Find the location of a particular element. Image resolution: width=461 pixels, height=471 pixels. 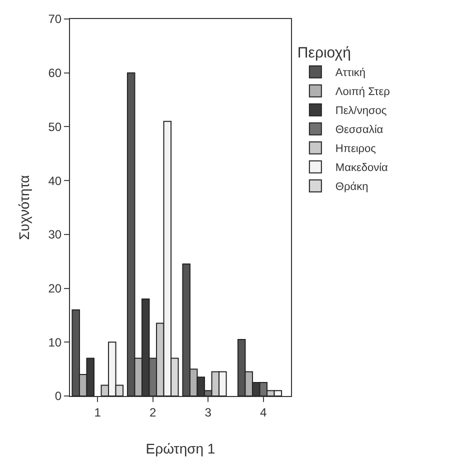

legend-label: Θράκη is located at coordinates (351, 187).